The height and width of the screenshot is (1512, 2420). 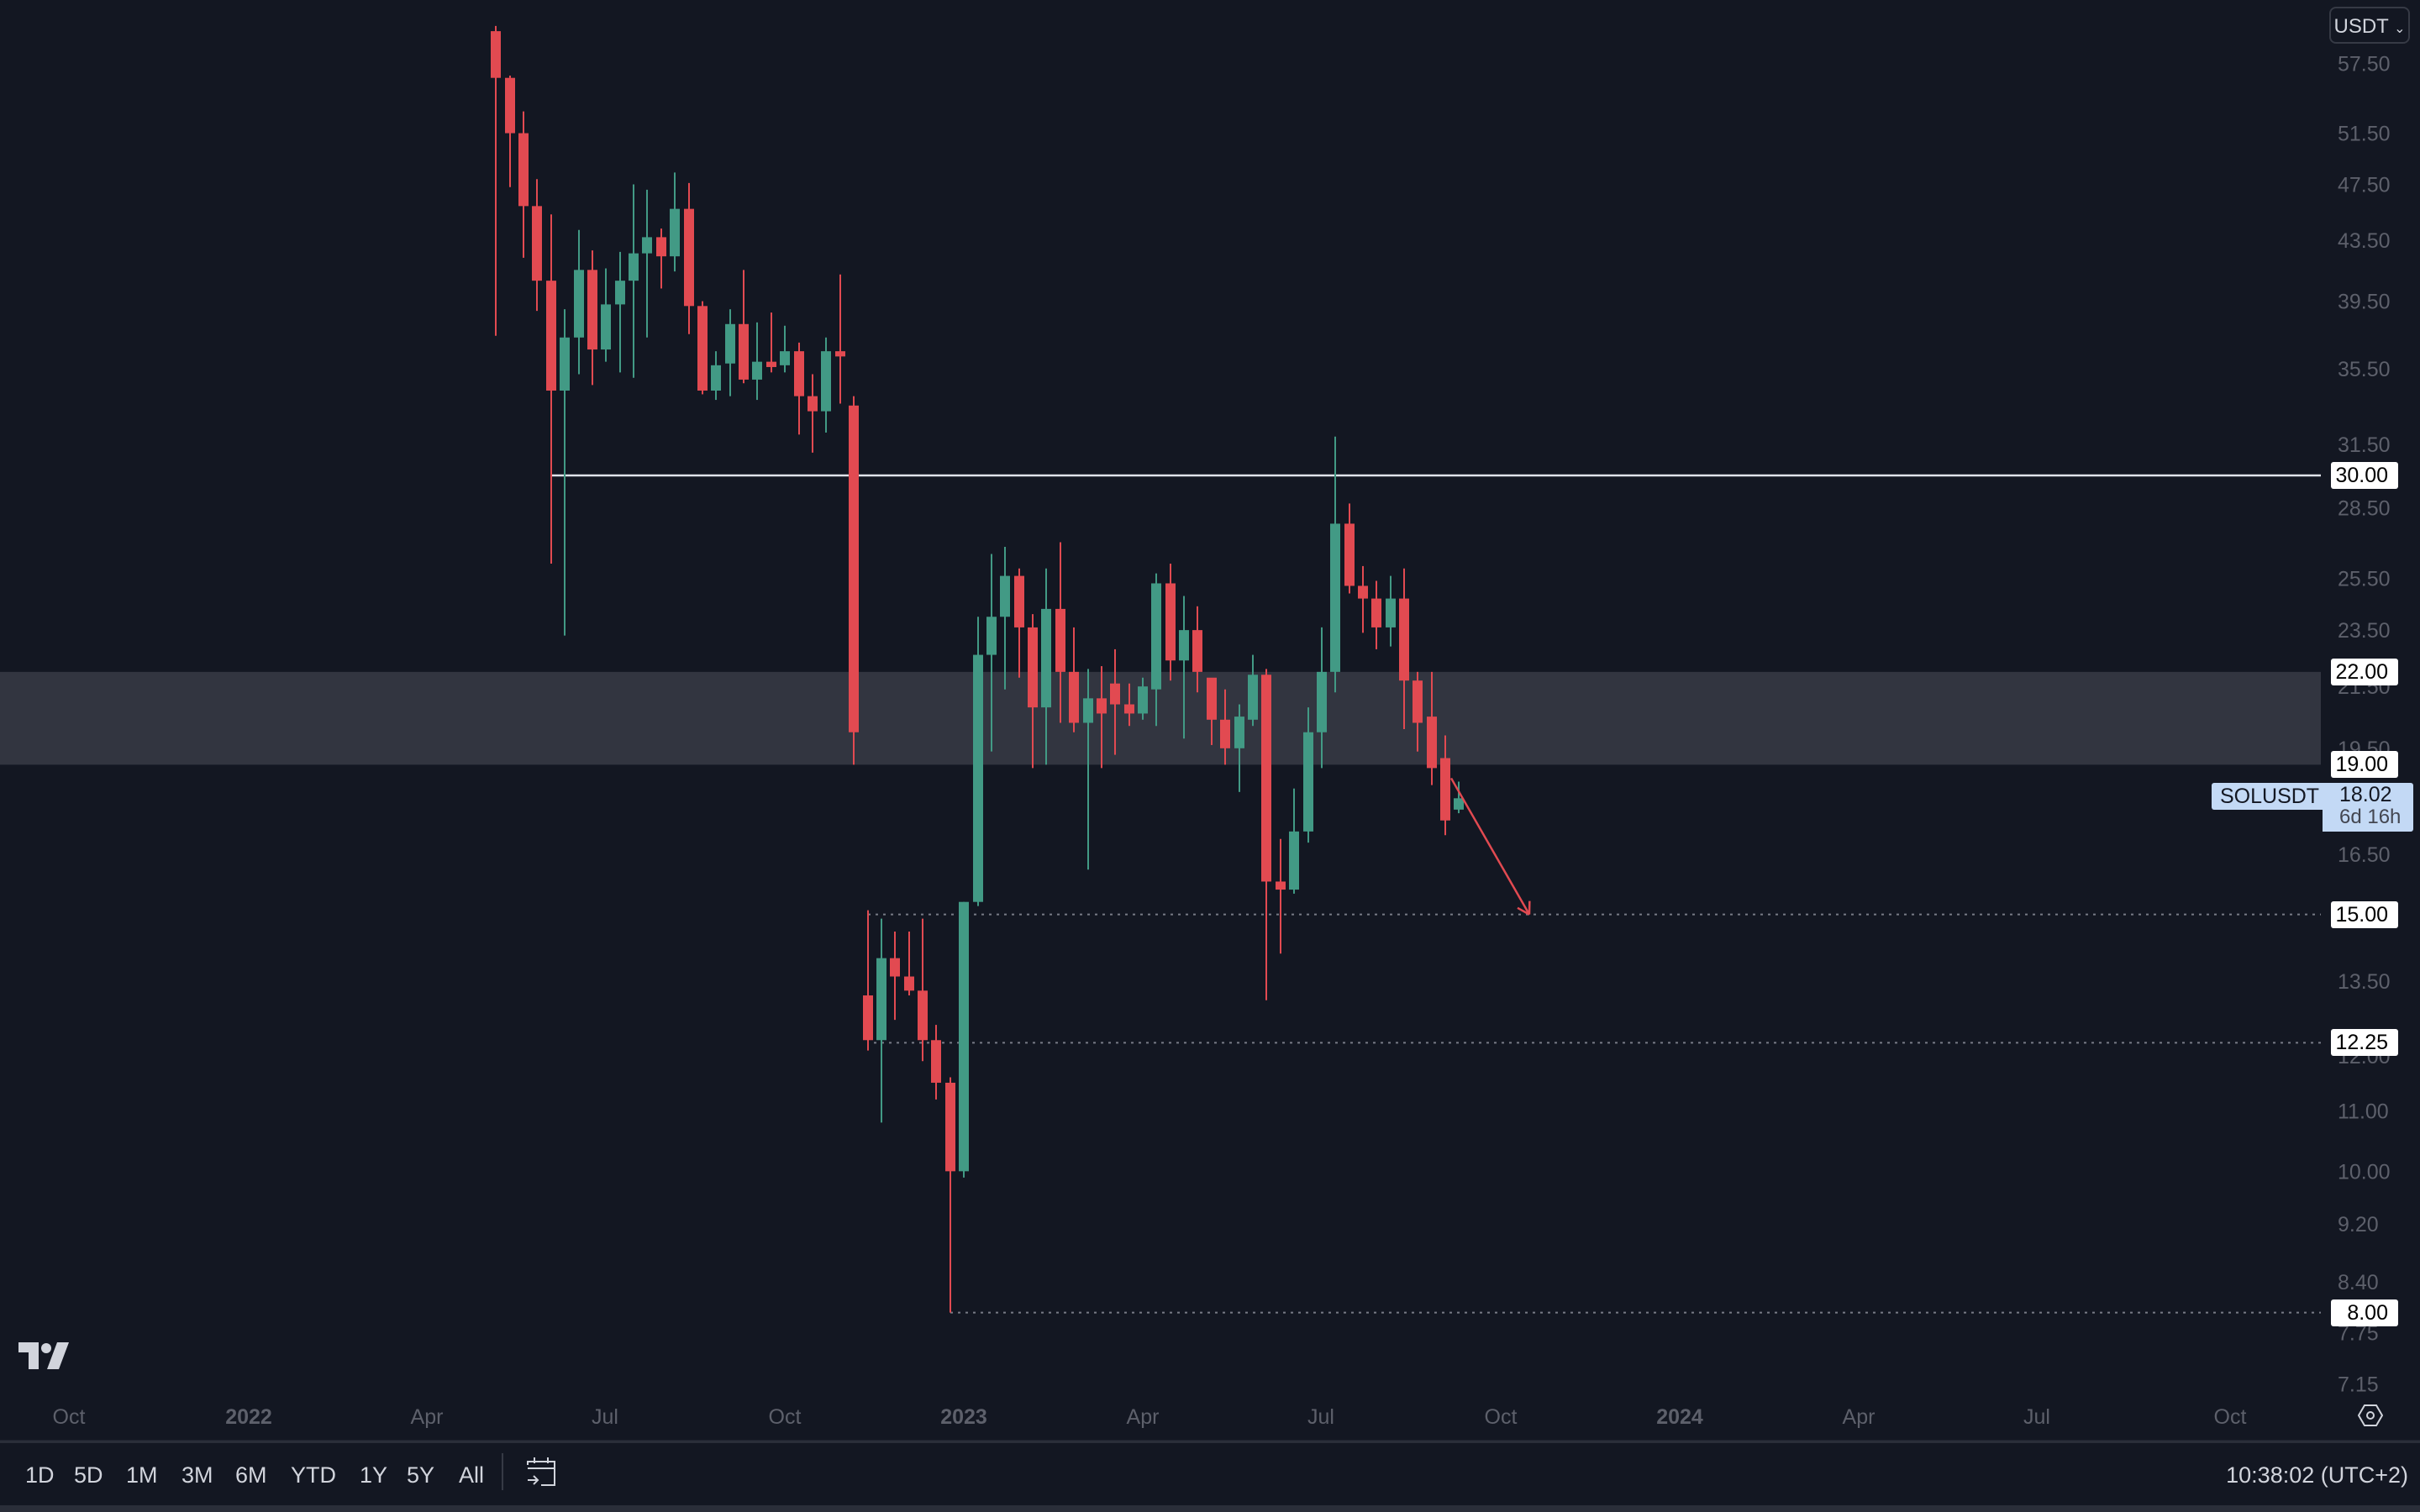 I want to click on level-price-label: 19.00, so click(x=2364, y=765).